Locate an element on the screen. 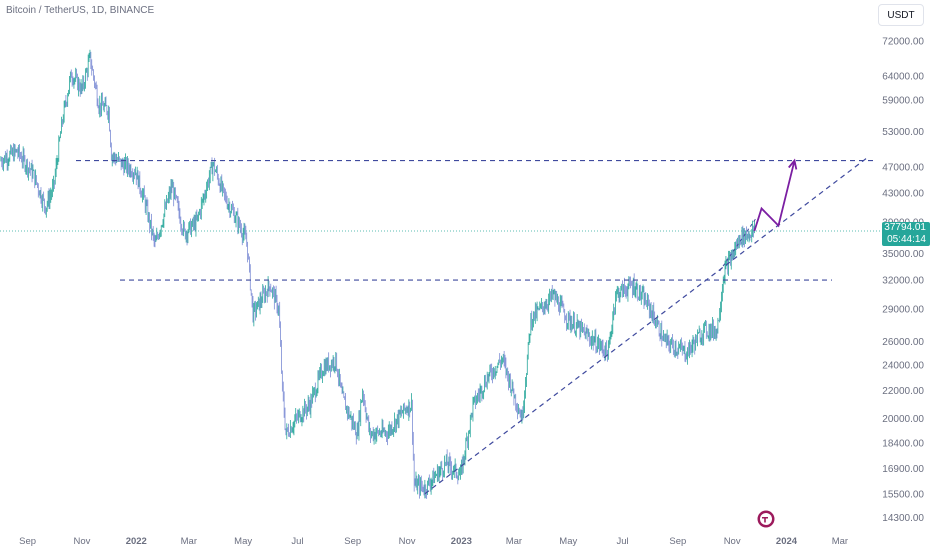 This screenshot has width=932, height=550. price-tick-label: 32000.00 is located at coordinates (903, 281).